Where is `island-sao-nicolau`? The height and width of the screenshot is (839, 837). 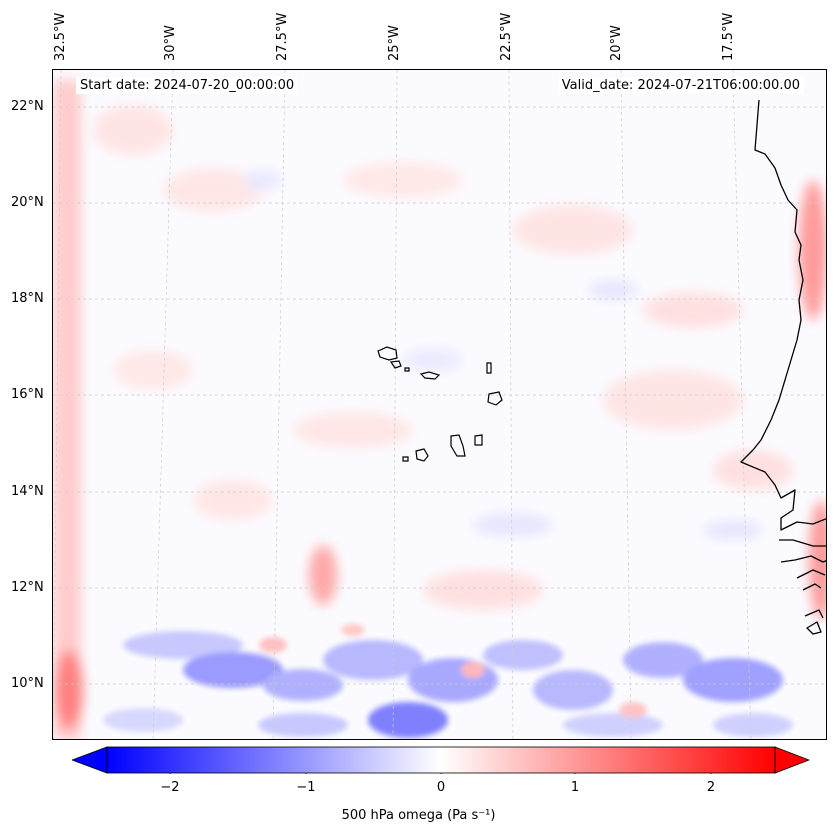 island-sao-nicolau is located at coordinates (430, 375).